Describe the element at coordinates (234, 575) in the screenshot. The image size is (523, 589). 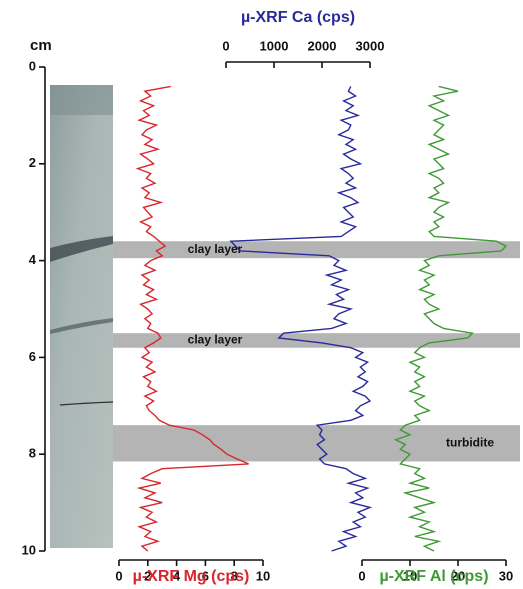
I see `x-tick-label: 8` at that location.